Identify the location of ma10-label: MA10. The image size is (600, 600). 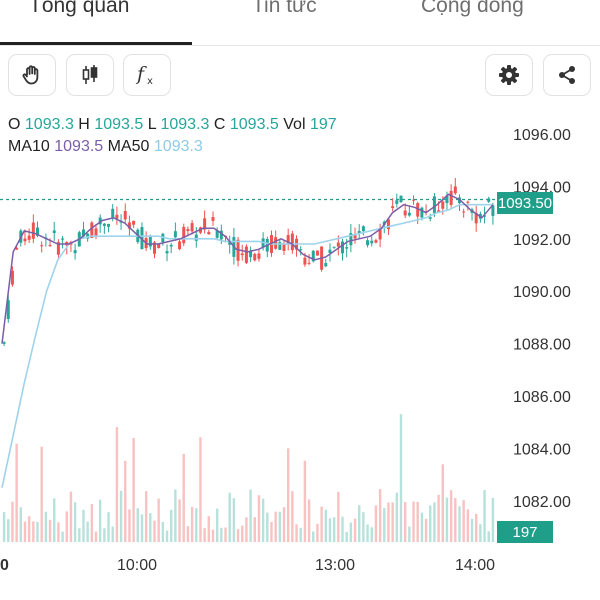
(29, 146).